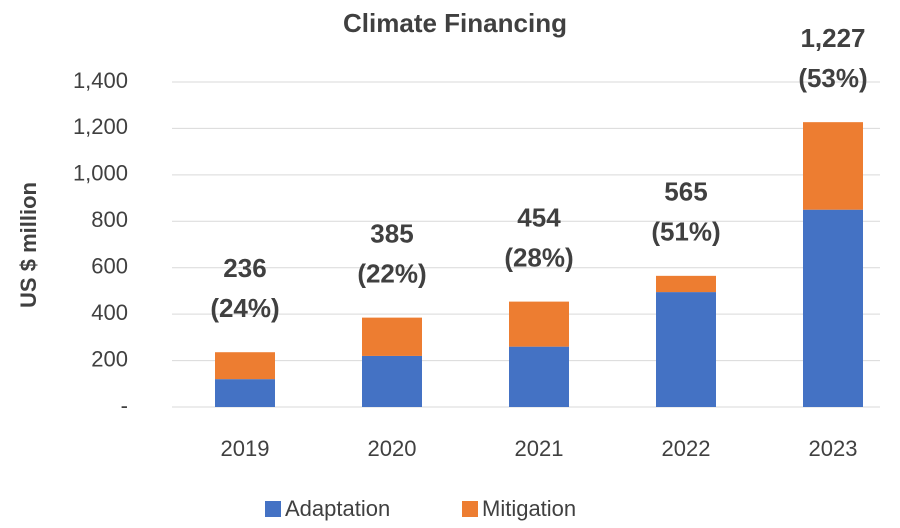 The height and width of the screenshot is (528, 900). I want to click on legend-label: Mitigation, so click(529, 508).